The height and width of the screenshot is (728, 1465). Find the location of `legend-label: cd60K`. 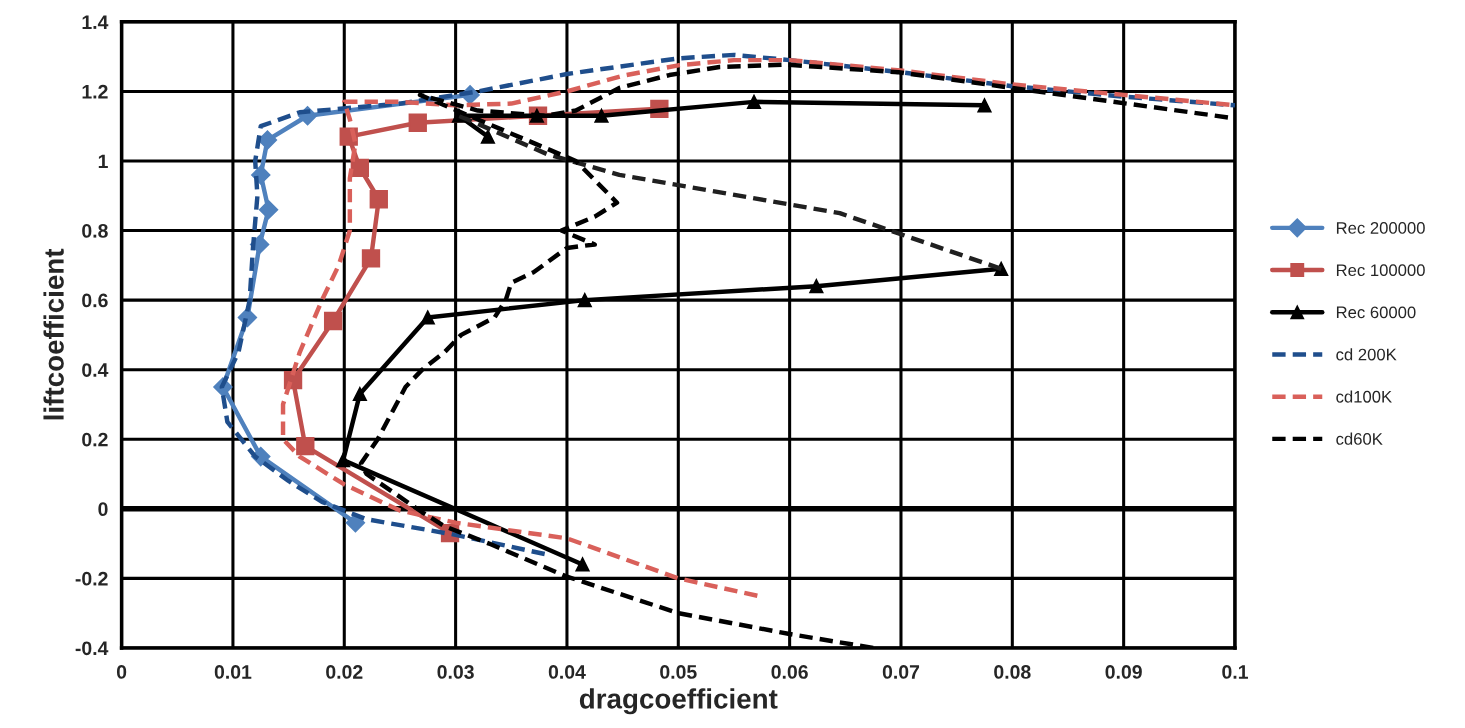

legend-label: cd60K is located at coordinates (1359, 438).